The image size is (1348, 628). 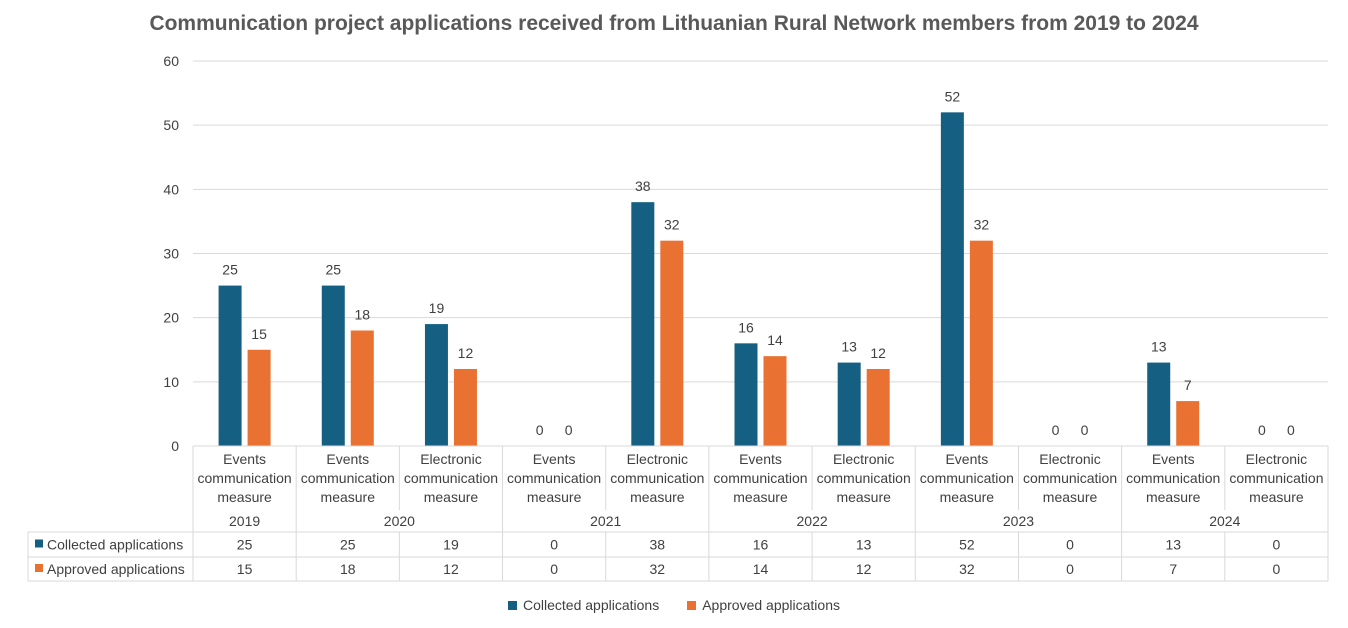 I want to click on legend-label-approved: Approved applications, so click(x=771, y=605).